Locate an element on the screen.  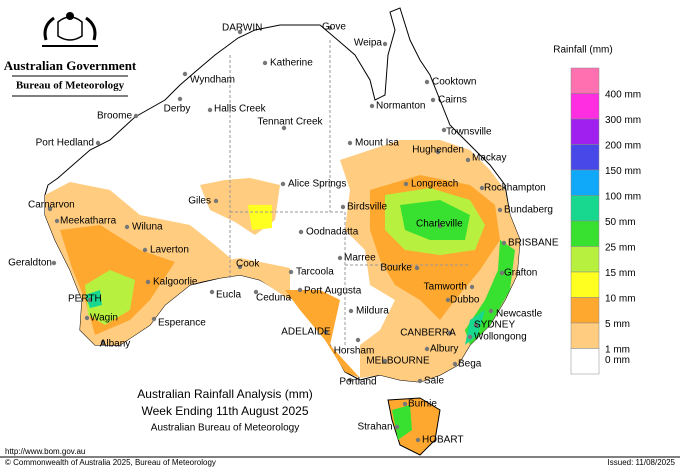
legend-label: 0 mm is located at coordinates (617, 360).